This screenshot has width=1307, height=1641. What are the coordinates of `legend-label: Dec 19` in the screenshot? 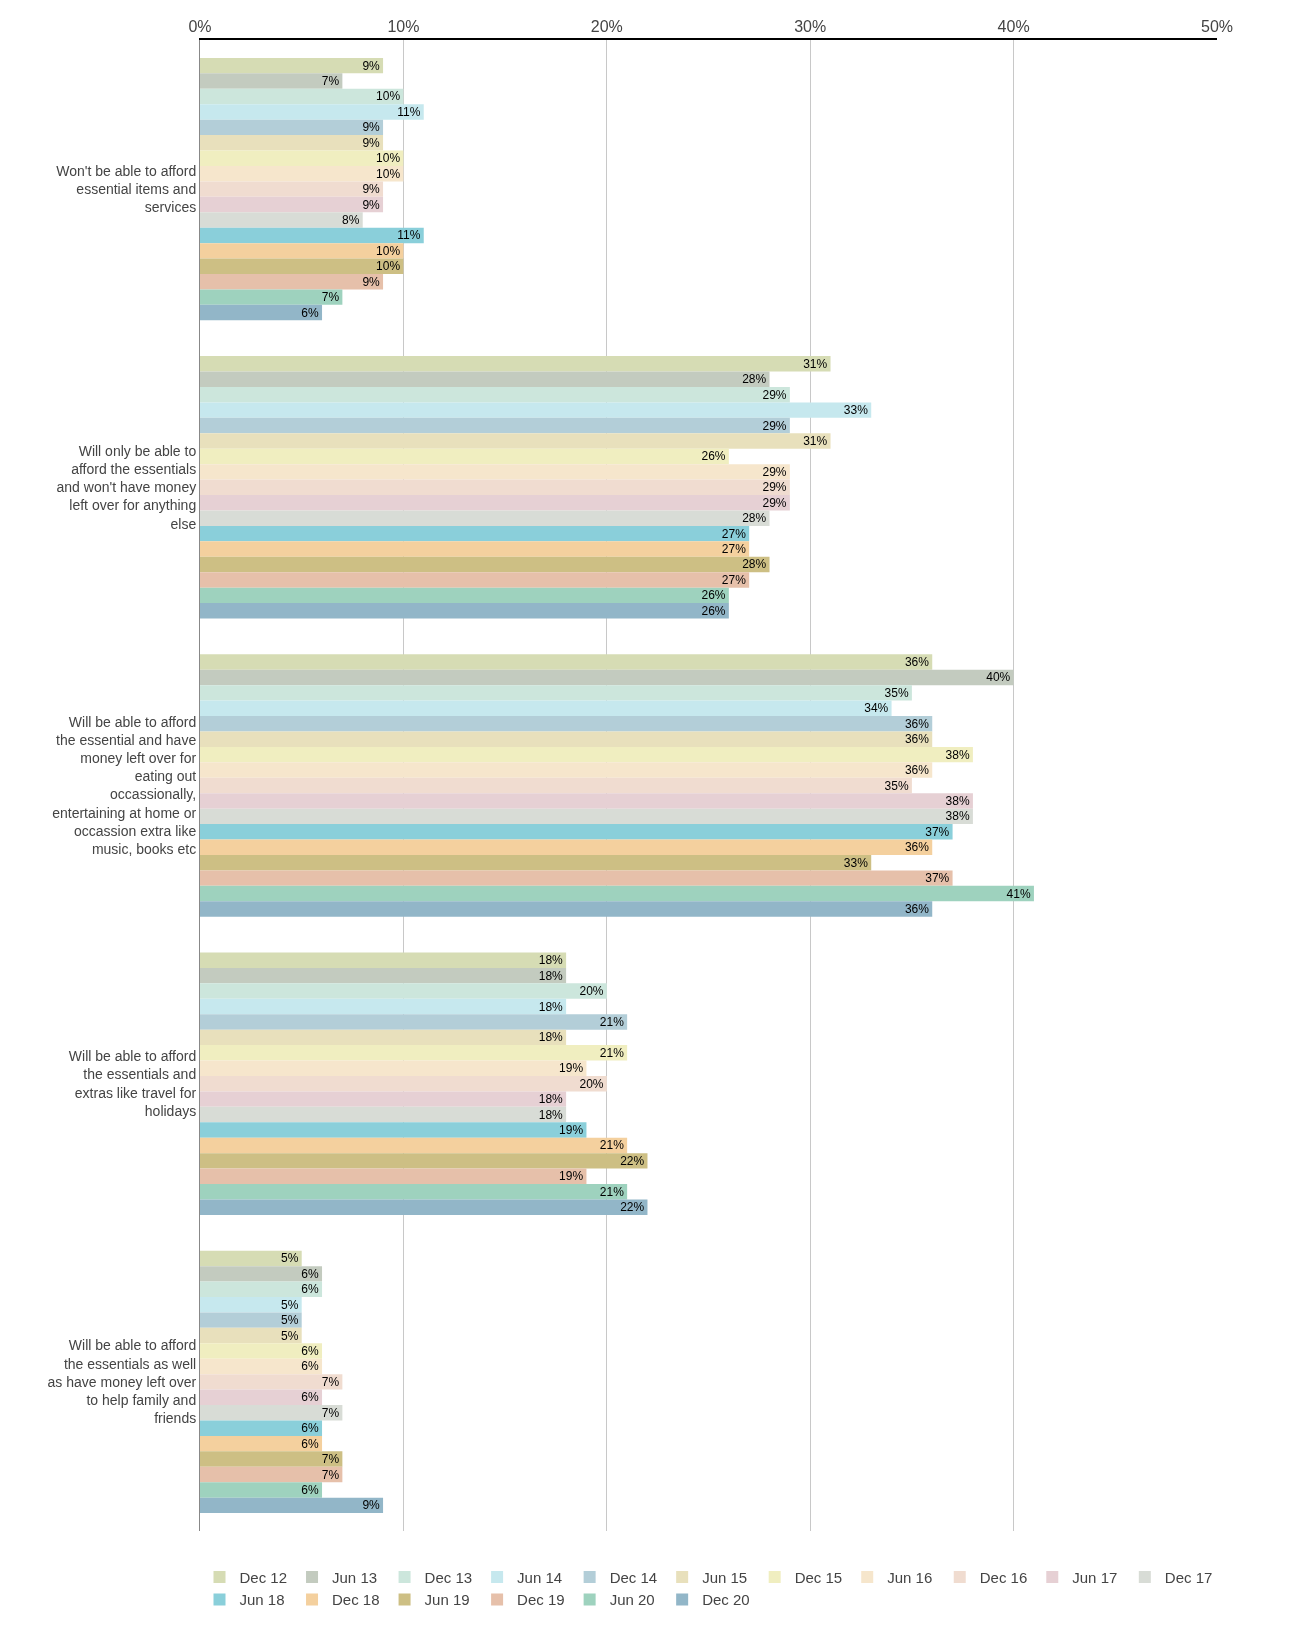 It's located at (541, 1600).